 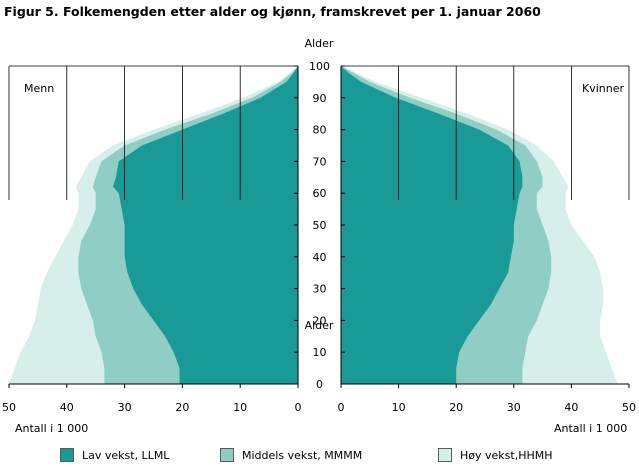 What do you see at coordinates (319, 384) in the screenshot?
I see `age-tick-label-0: 0` at bounding box center [319, 384].